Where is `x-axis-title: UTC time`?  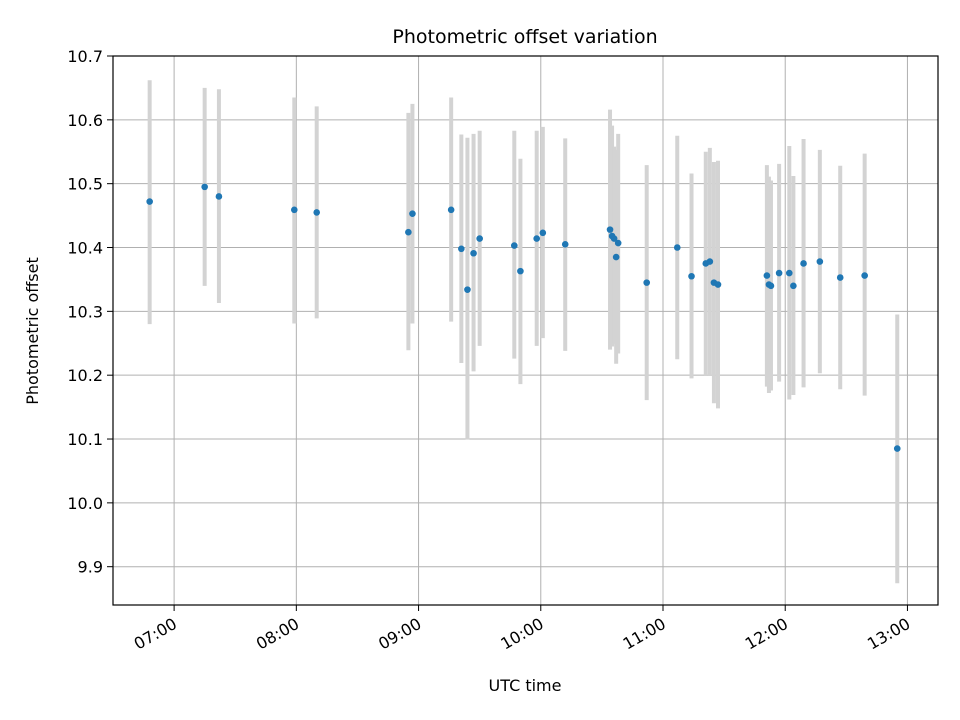
x-axis-title: UTC time is located at coordinates (525, 685).